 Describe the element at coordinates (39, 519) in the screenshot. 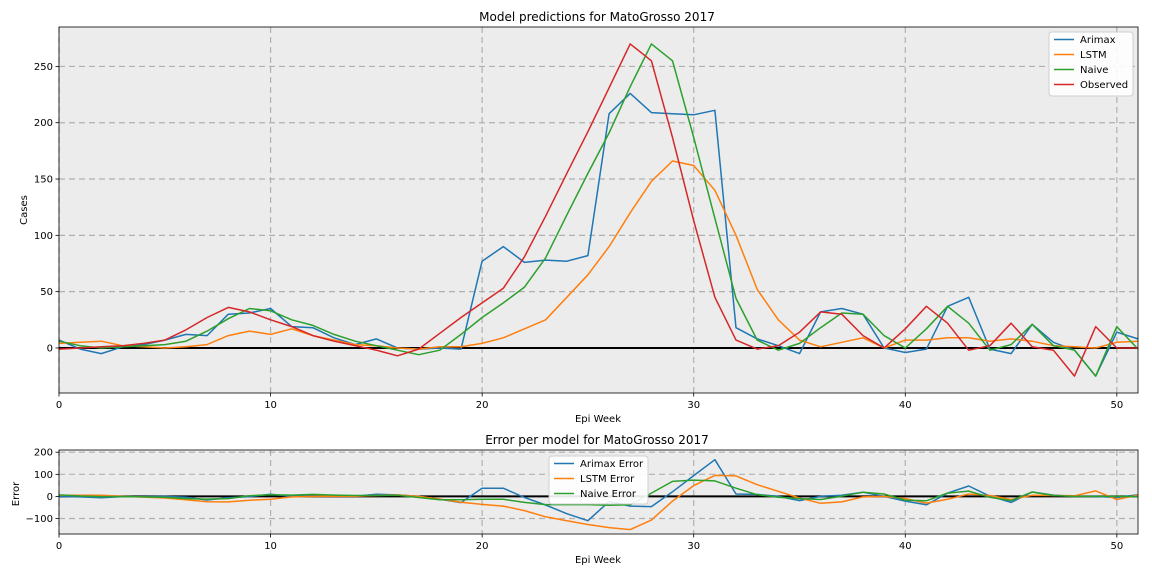

I see `y-tick-label: −100` at that location.